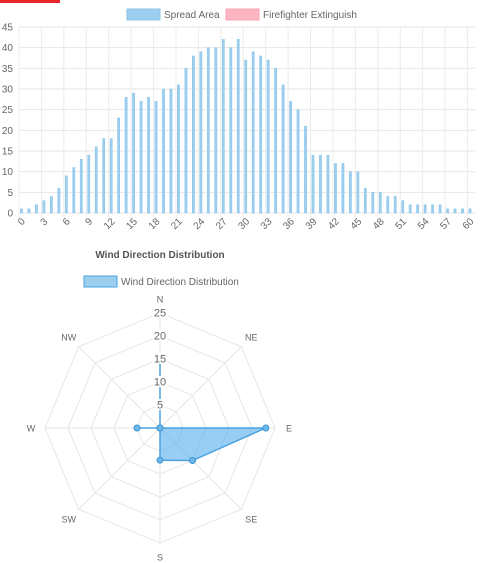 The width and height of the screenshot is (486, 563). What do you see at coordinates (193, 461) in the screenshot?
I see `radar-point-SE` at bounding box center [193, 461].